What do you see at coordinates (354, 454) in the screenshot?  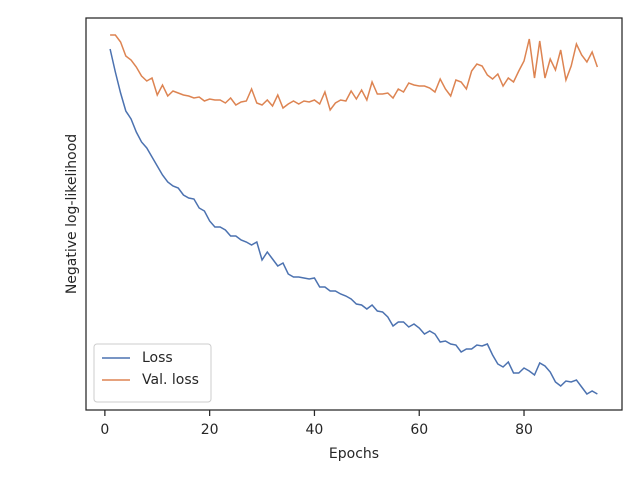 I see `x-axis-label: Epochs` at bounding box center [354, 454].